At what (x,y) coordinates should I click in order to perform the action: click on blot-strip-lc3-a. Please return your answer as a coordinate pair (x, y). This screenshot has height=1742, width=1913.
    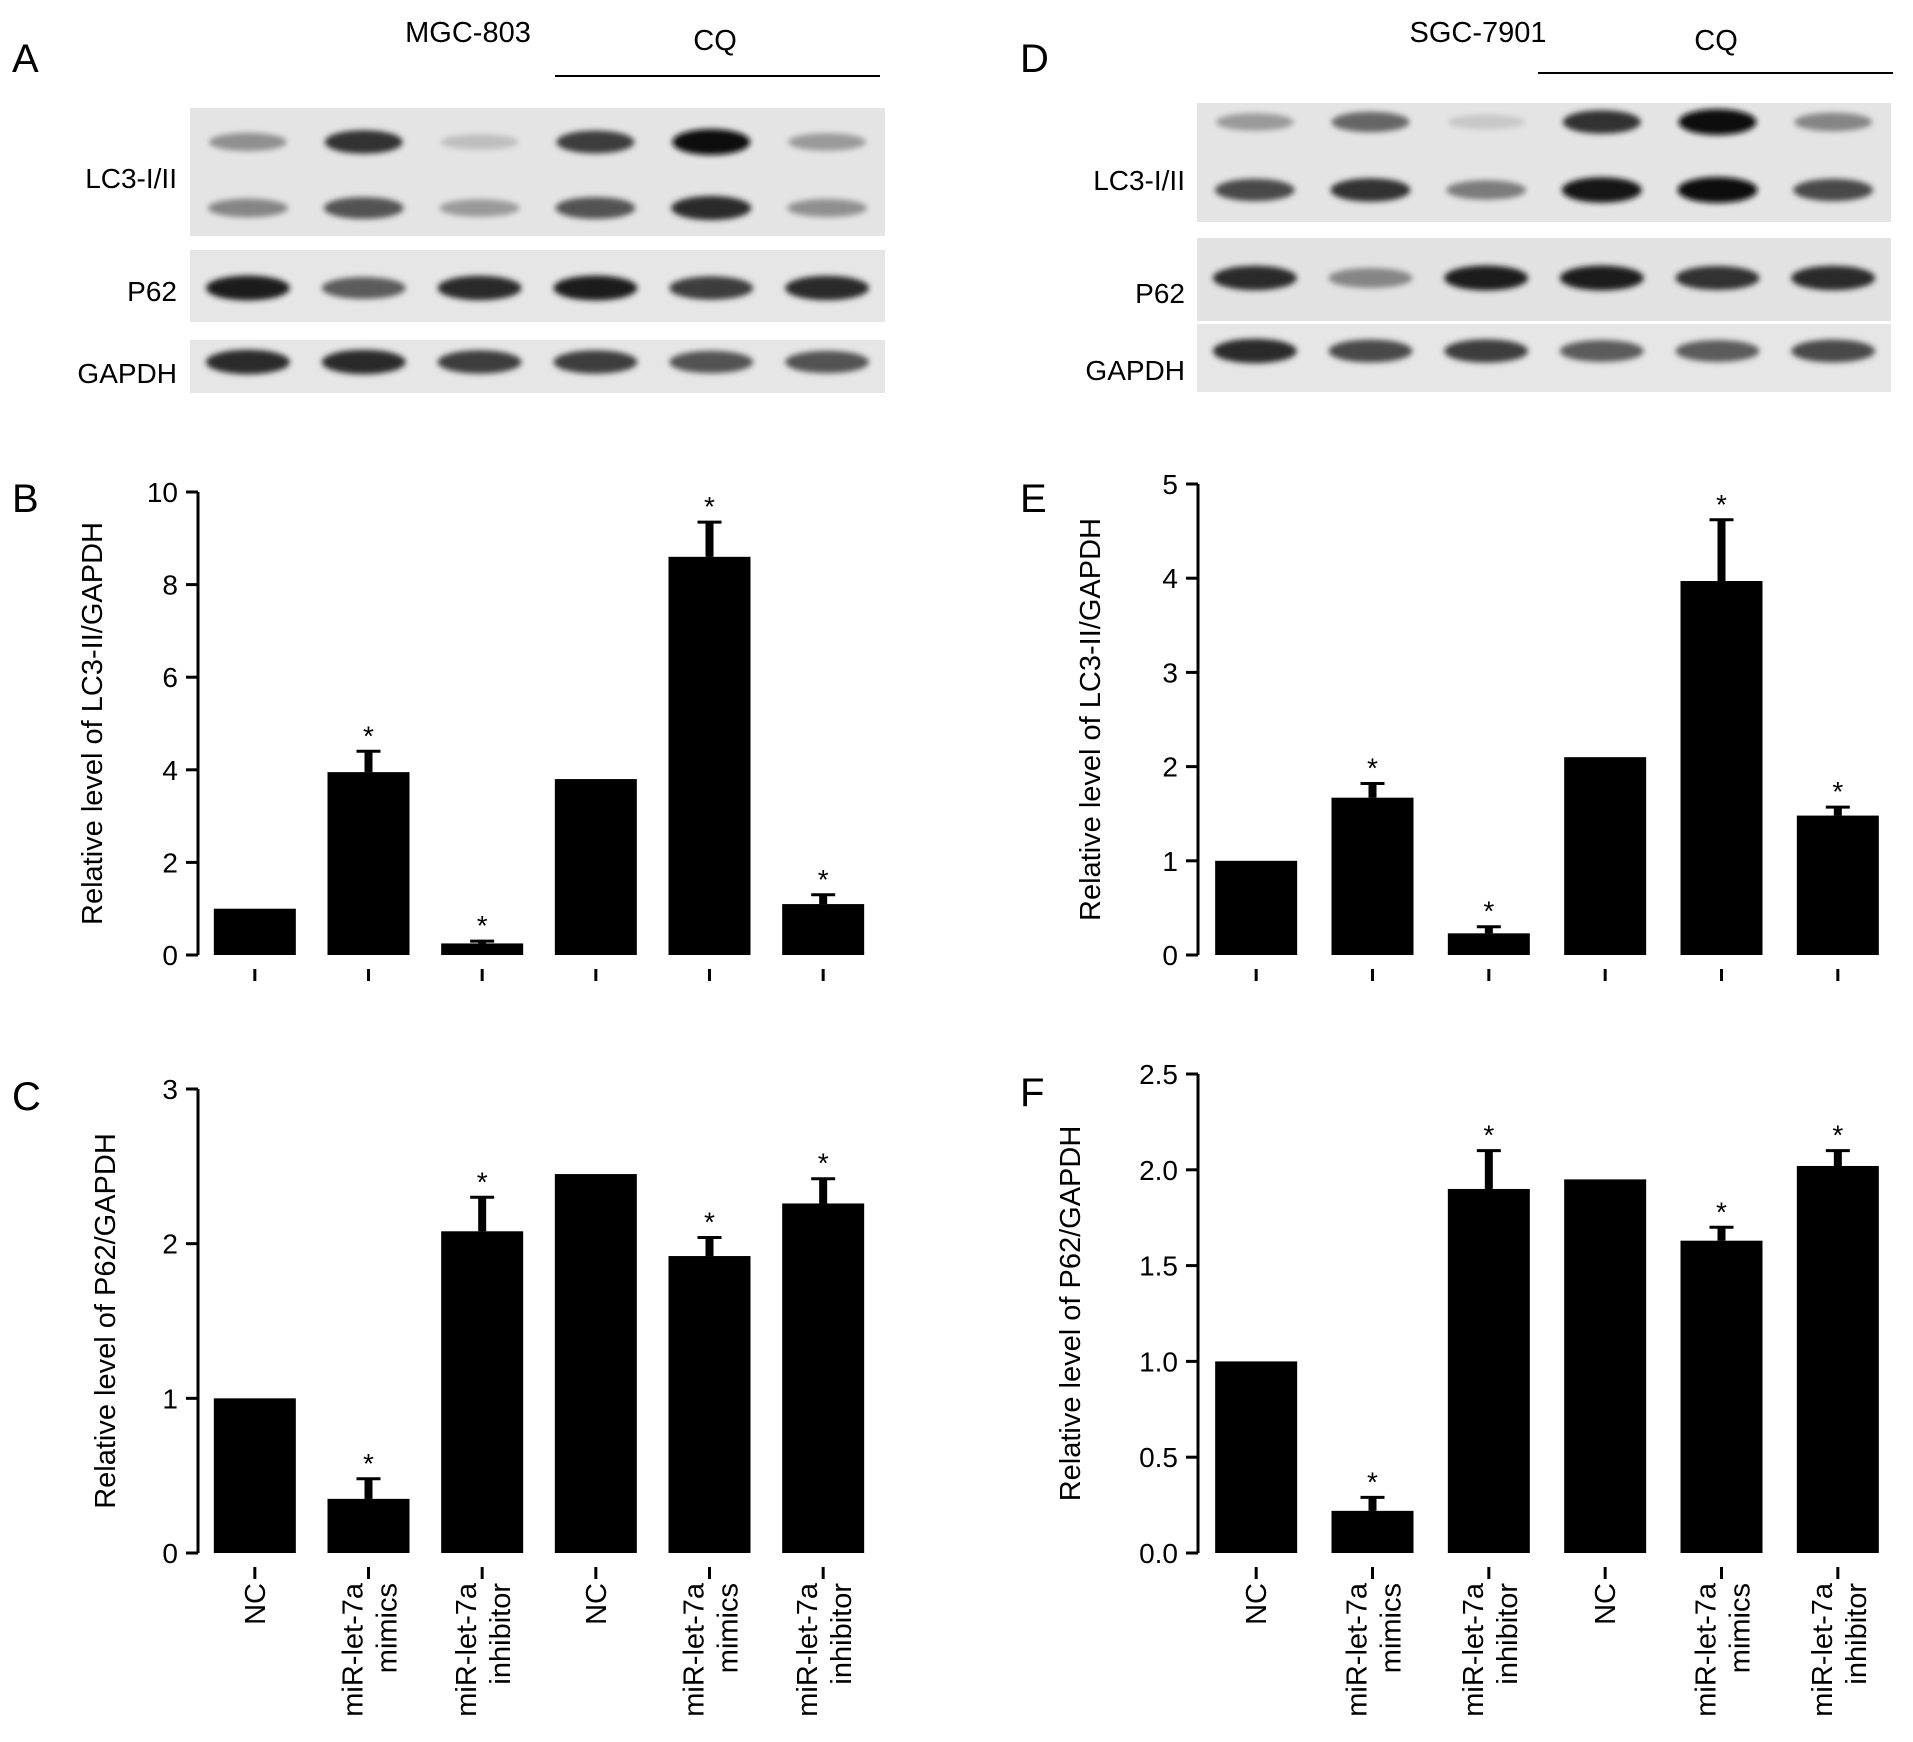
    Looking at the image, I should click on (537, 172).